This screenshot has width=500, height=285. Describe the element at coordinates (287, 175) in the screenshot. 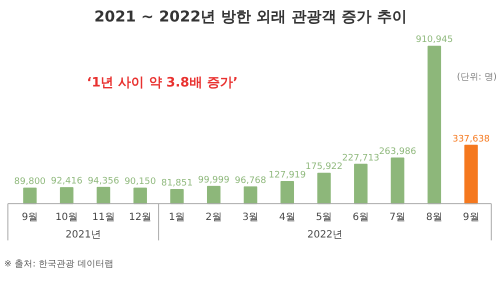

I see `data-label: 127,919` at that location.